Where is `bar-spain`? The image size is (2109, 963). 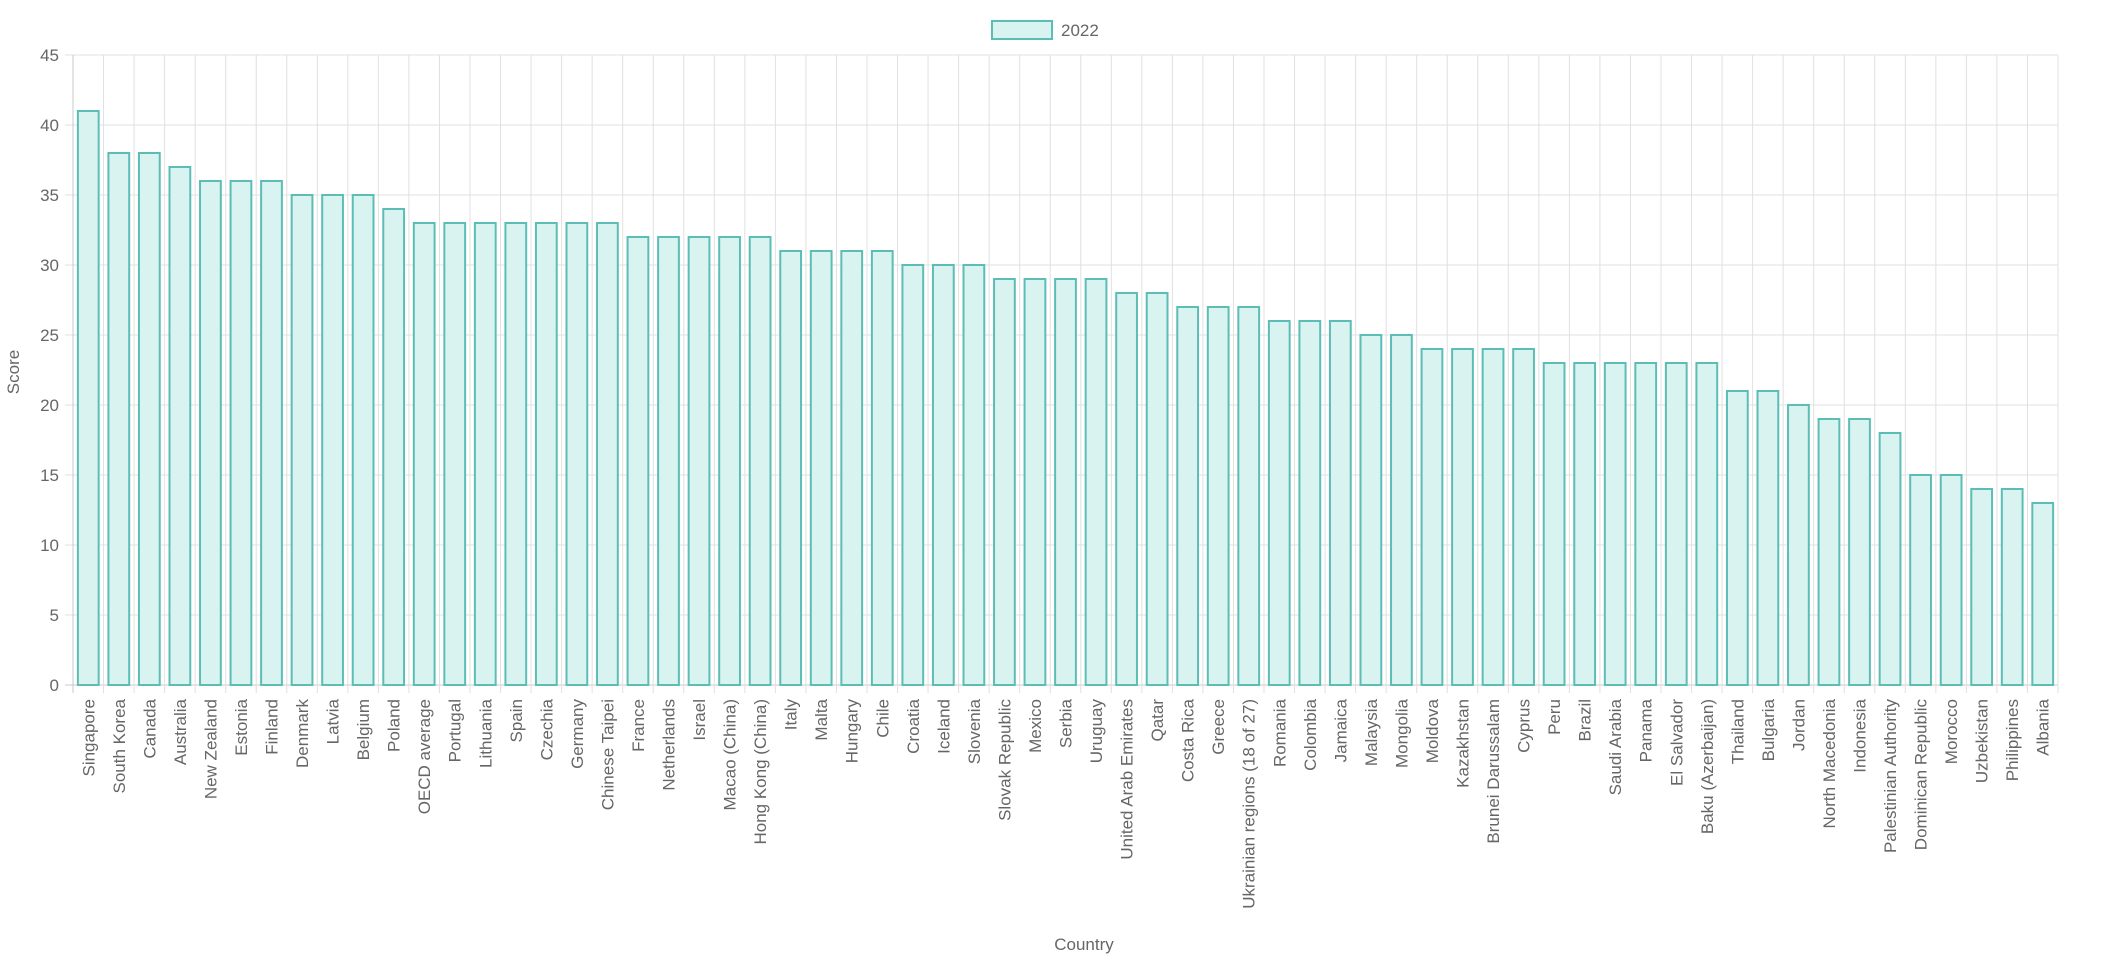
bar-spain is located at coordinates (516, 454).